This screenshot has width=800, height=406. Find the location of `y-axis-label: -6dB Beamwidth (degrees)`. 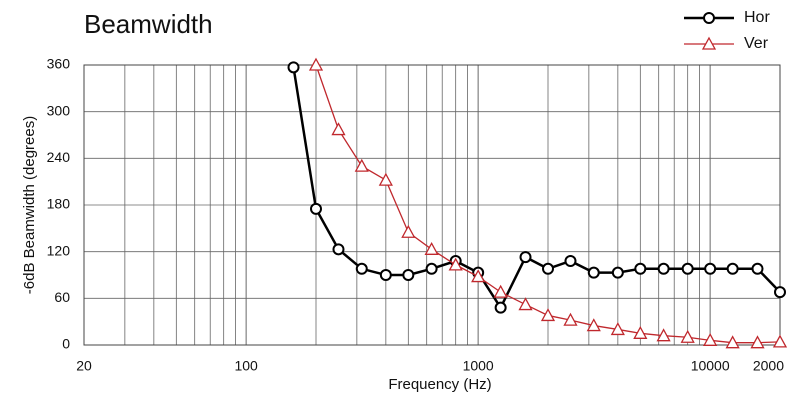

y-axis-label: -6dB Beamwidth (degrees) is located at coordinates (29, 205).